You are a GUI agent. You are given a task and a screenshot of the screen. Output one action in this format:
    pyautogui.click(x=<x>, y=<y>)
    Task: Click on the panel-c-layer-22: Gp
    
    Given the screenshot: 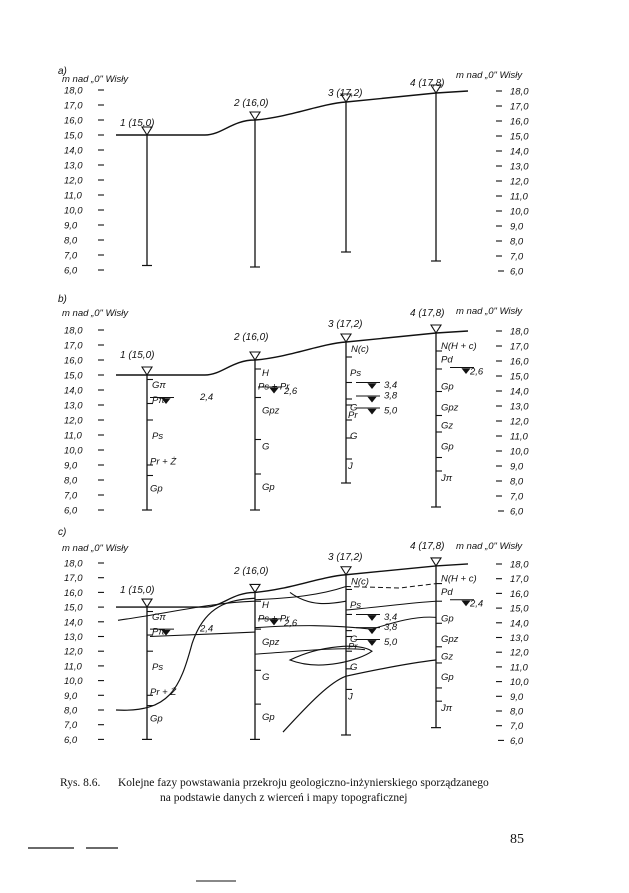 What is the action you would take?
    pyautogui.click(x=447, y=677)
    